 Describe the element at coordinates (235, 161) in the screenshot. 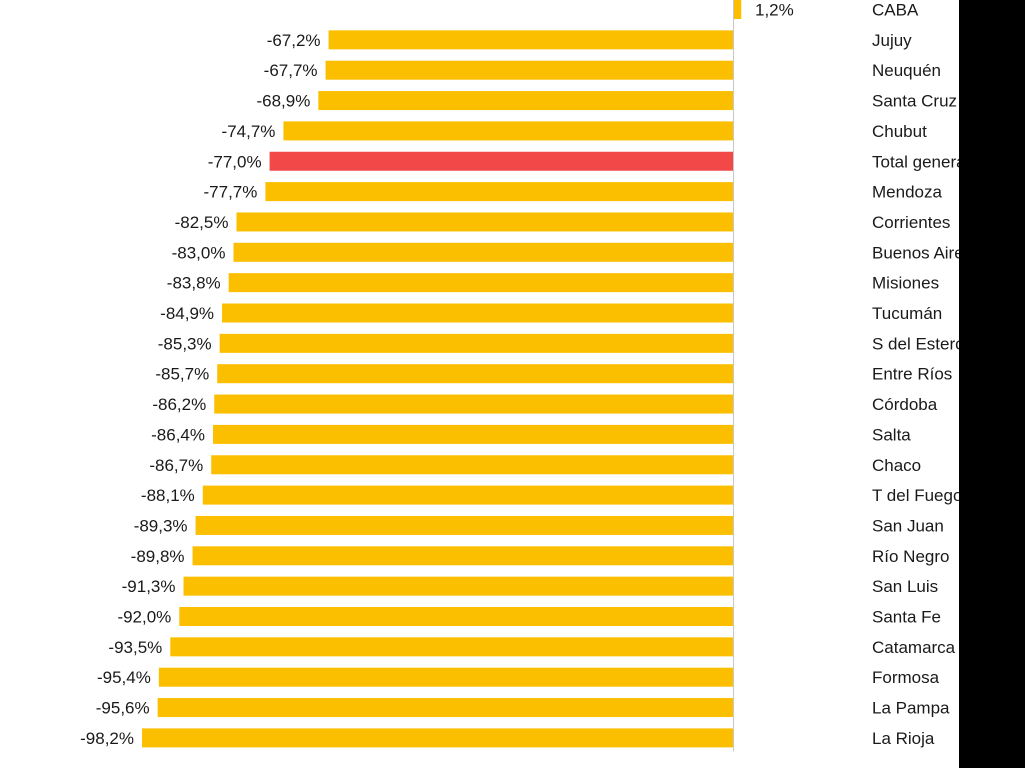

I see `data-label-5: -77,0%` at that location.